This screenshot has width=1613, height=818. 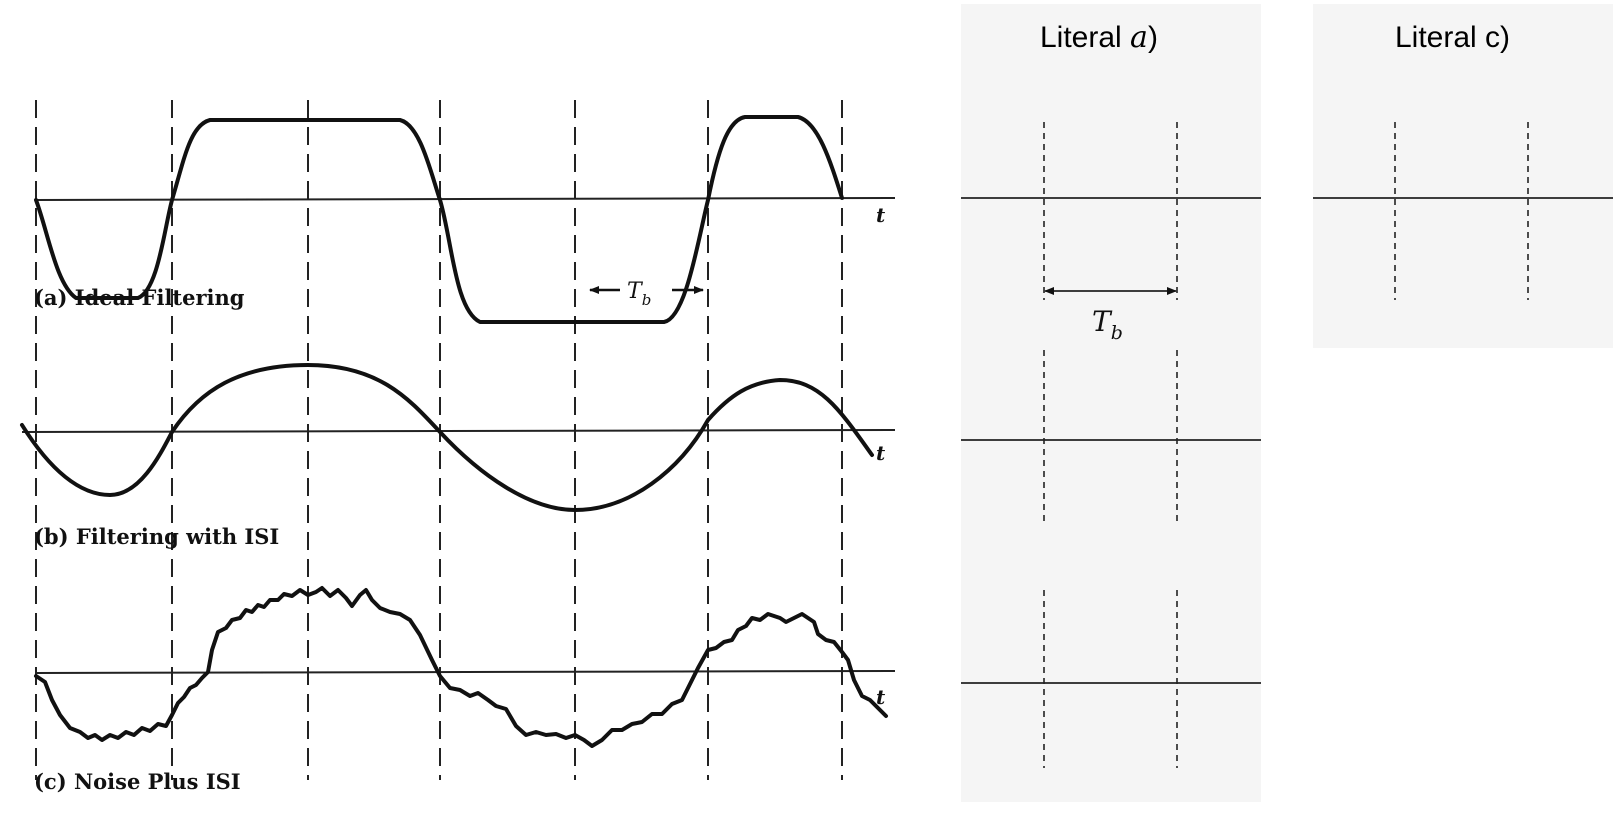 I want to click on time-axis-a, so click(x=465, y=199).